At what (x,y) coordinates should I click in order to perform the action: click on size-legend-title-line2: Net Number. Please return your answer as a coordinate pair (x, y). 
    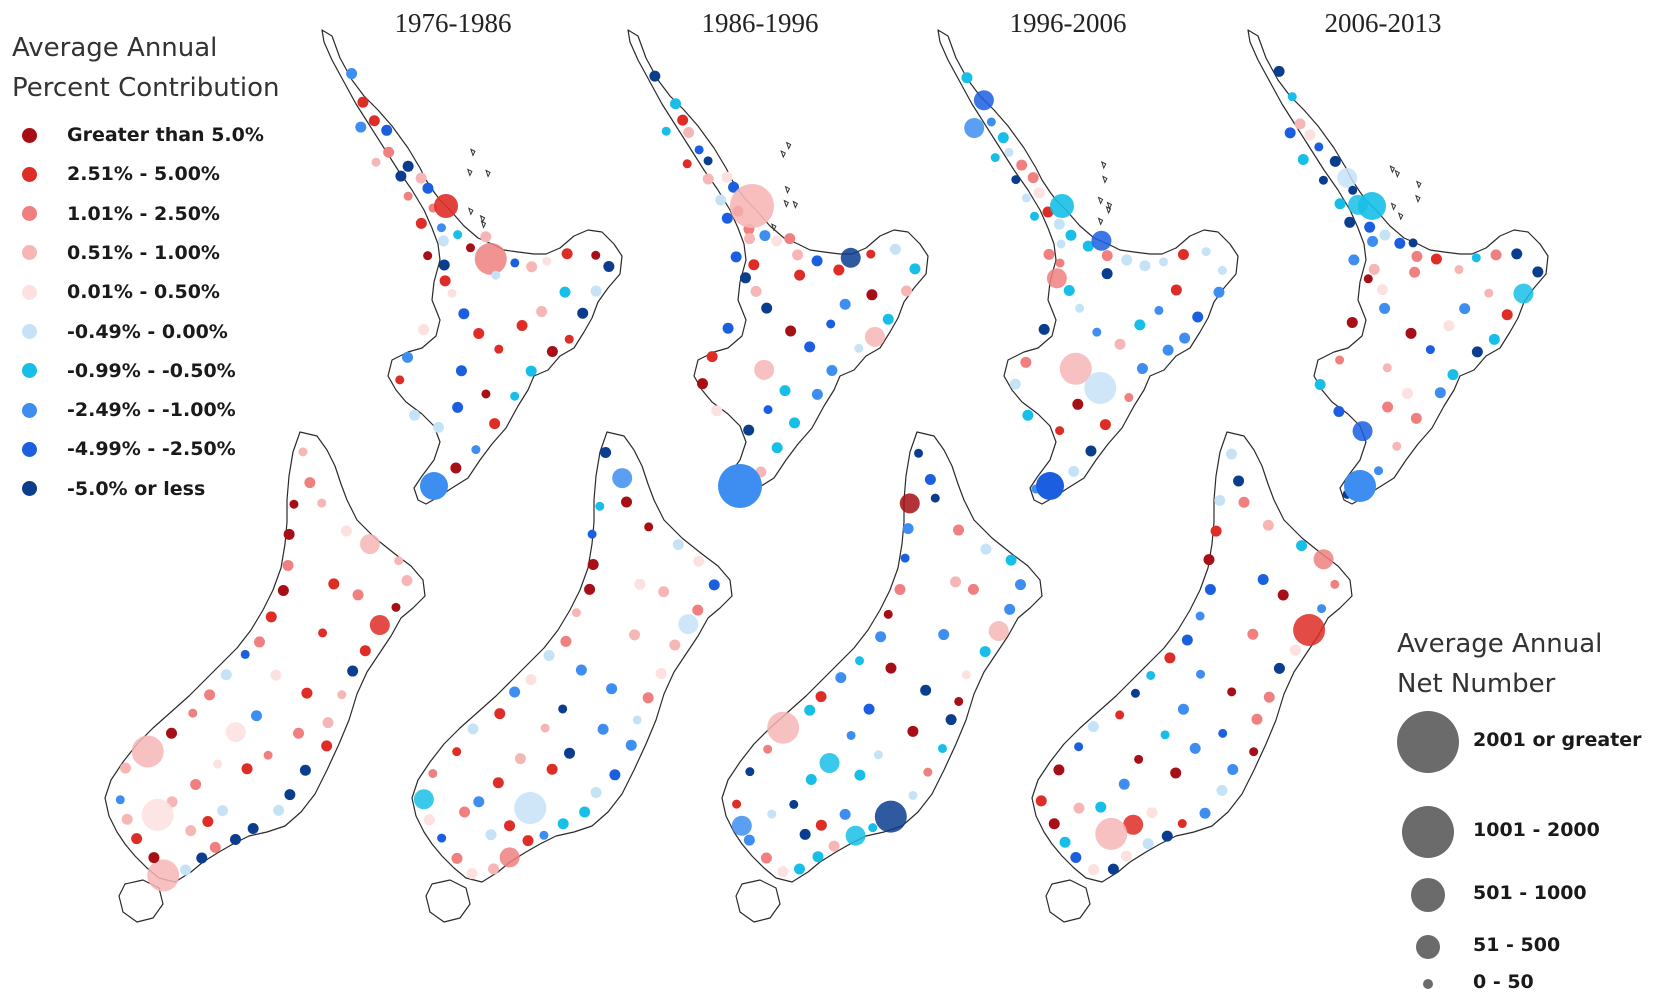
    Looking at the image, I should click on (1476, 684).